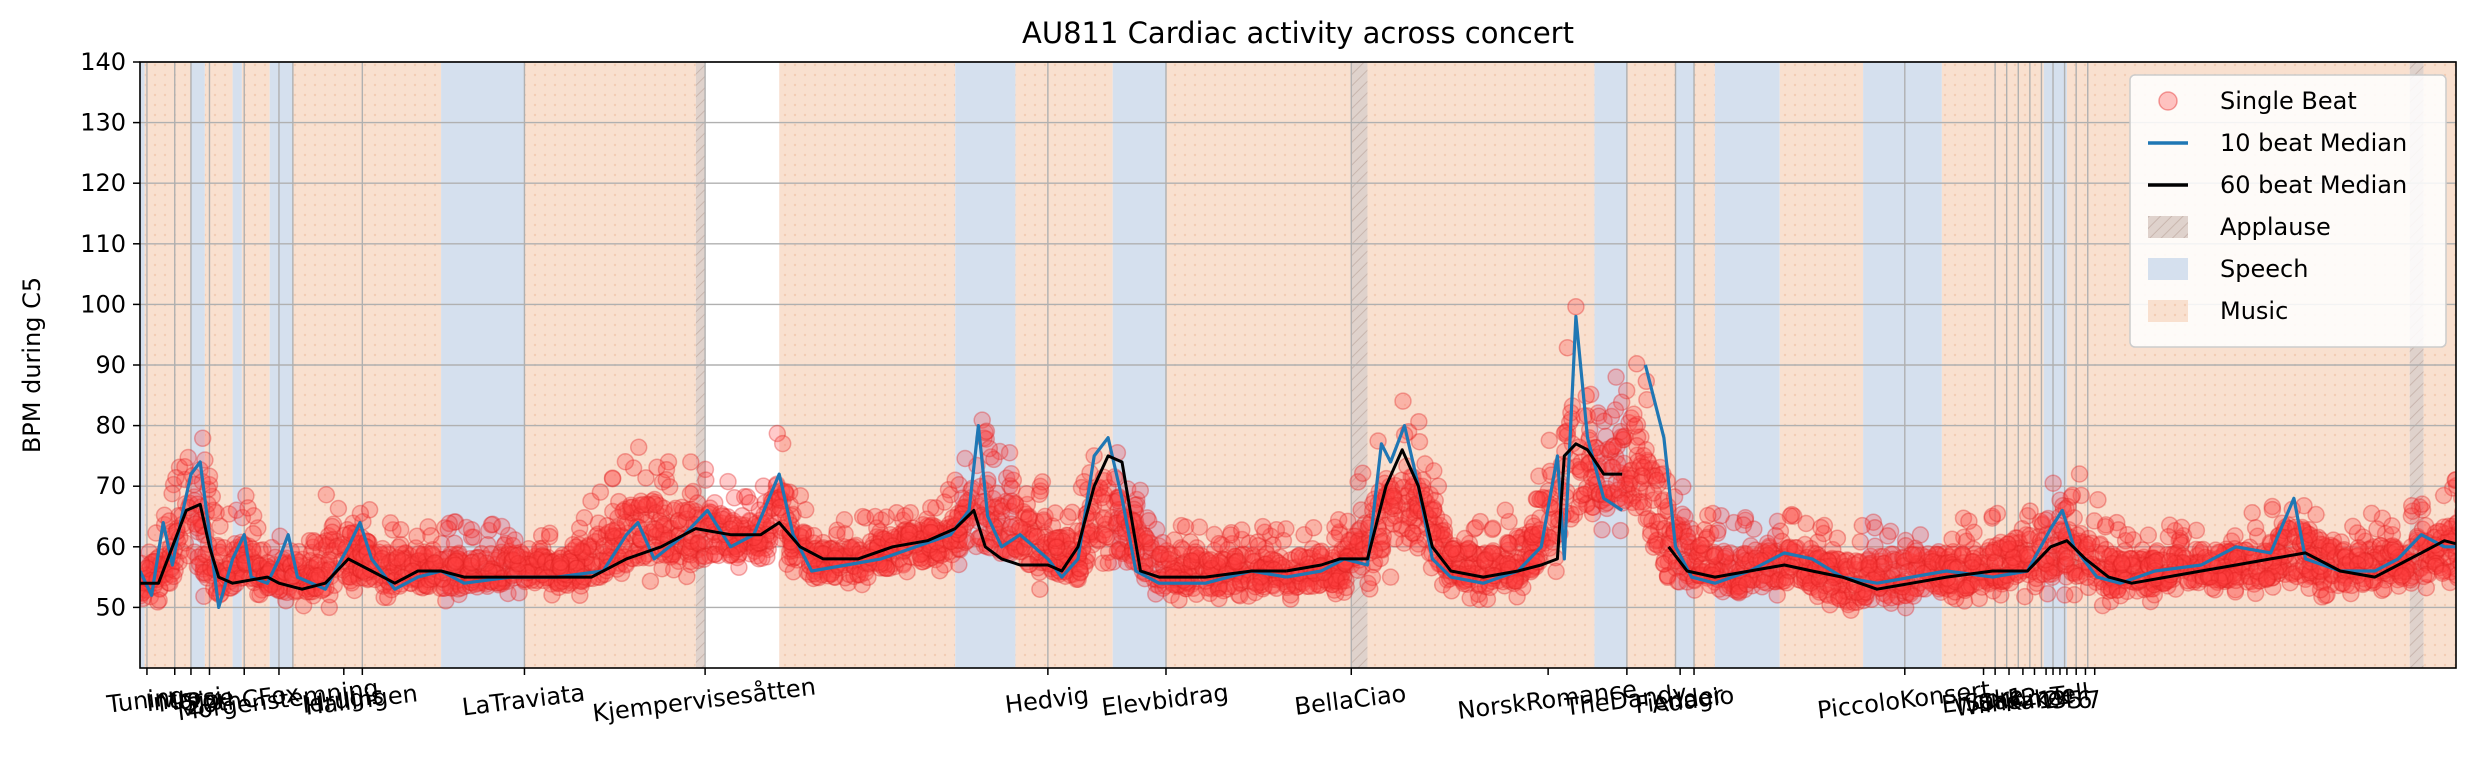  I want to click on legend-label-2: 60 beat Median, so click(2313, 185).